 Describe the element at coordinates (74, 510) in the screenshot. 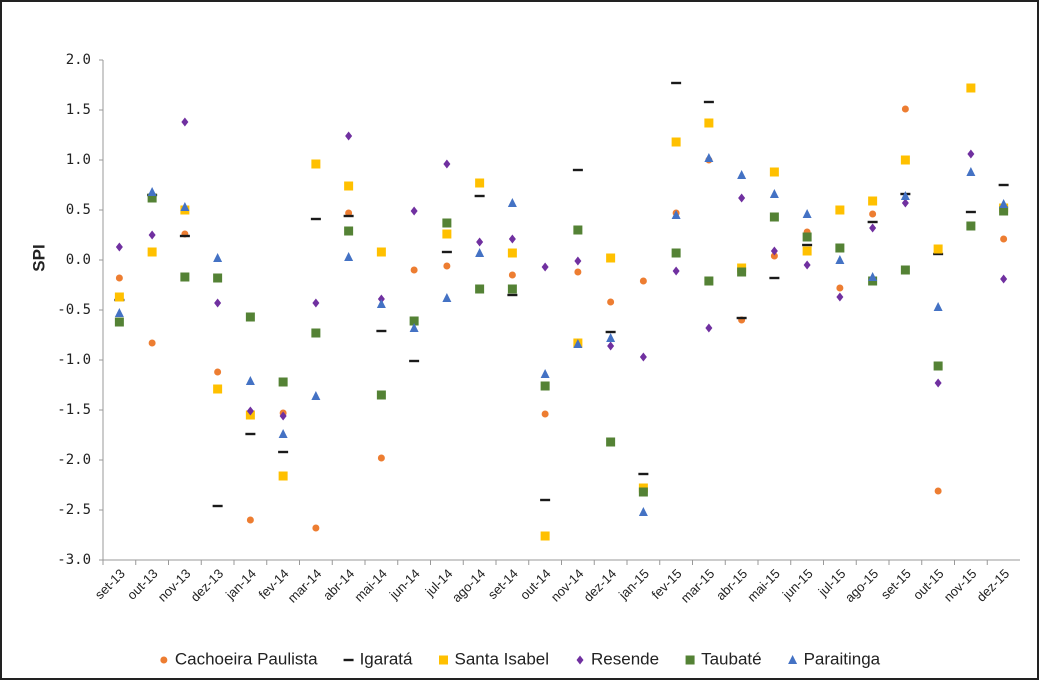

I see `y-tick-label: -2.5` at that location.